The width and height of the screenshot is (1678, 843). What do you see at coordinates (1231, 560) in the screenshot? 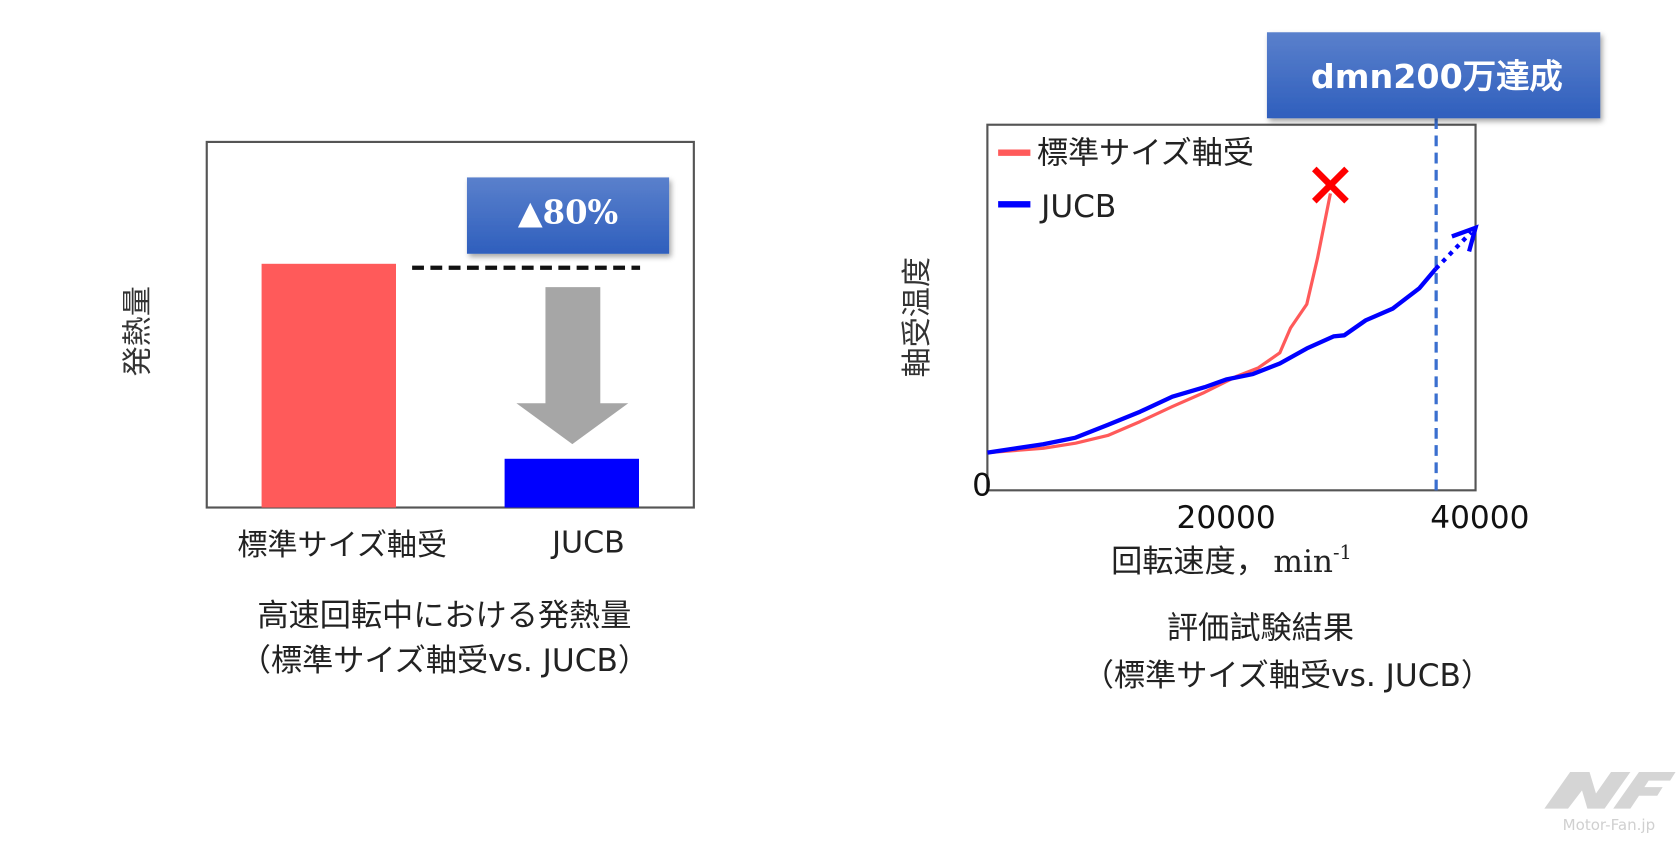
I see `x-axis-label: 回転速度， min-1` at bounding box center [1231, 560].